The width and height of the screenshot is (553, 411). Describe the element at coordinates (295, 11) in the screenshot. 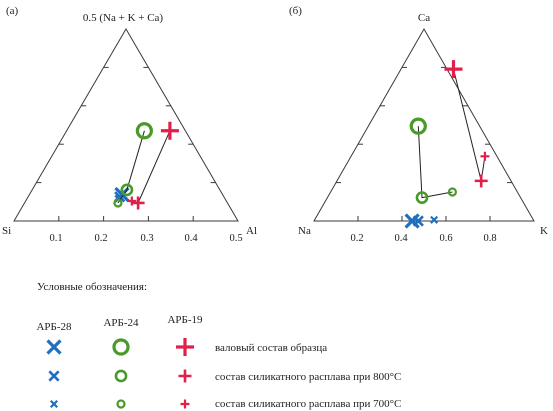

I see `panel-b-label: (б)` at that location.